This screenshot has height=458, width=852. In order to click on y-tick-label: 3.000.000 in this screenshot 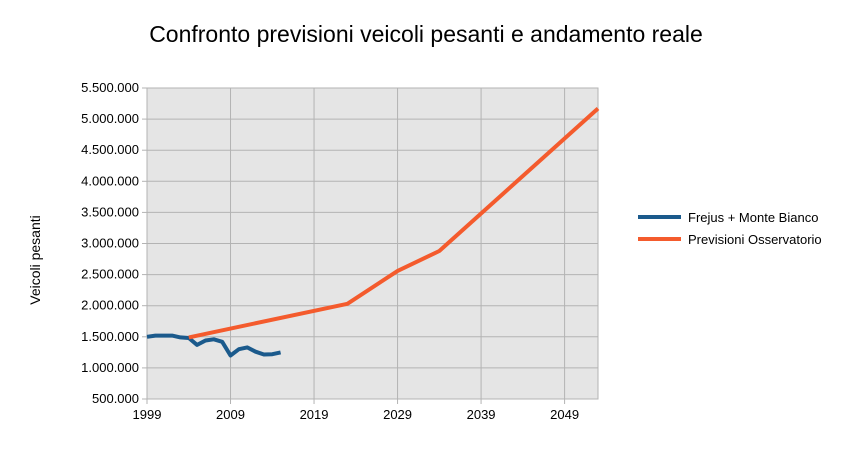, I will do `click(110, 243)`.